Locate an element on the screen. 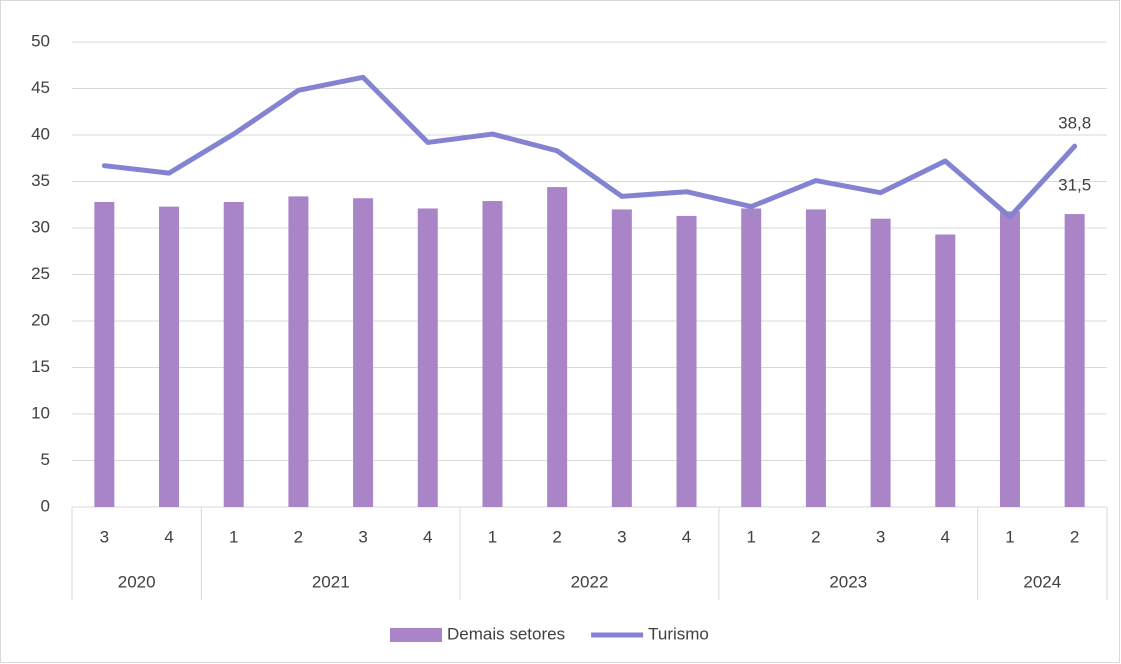 The width and height of the screenshot is (1121, 664). group-label: 2020 is located at coordinates (137, 581).